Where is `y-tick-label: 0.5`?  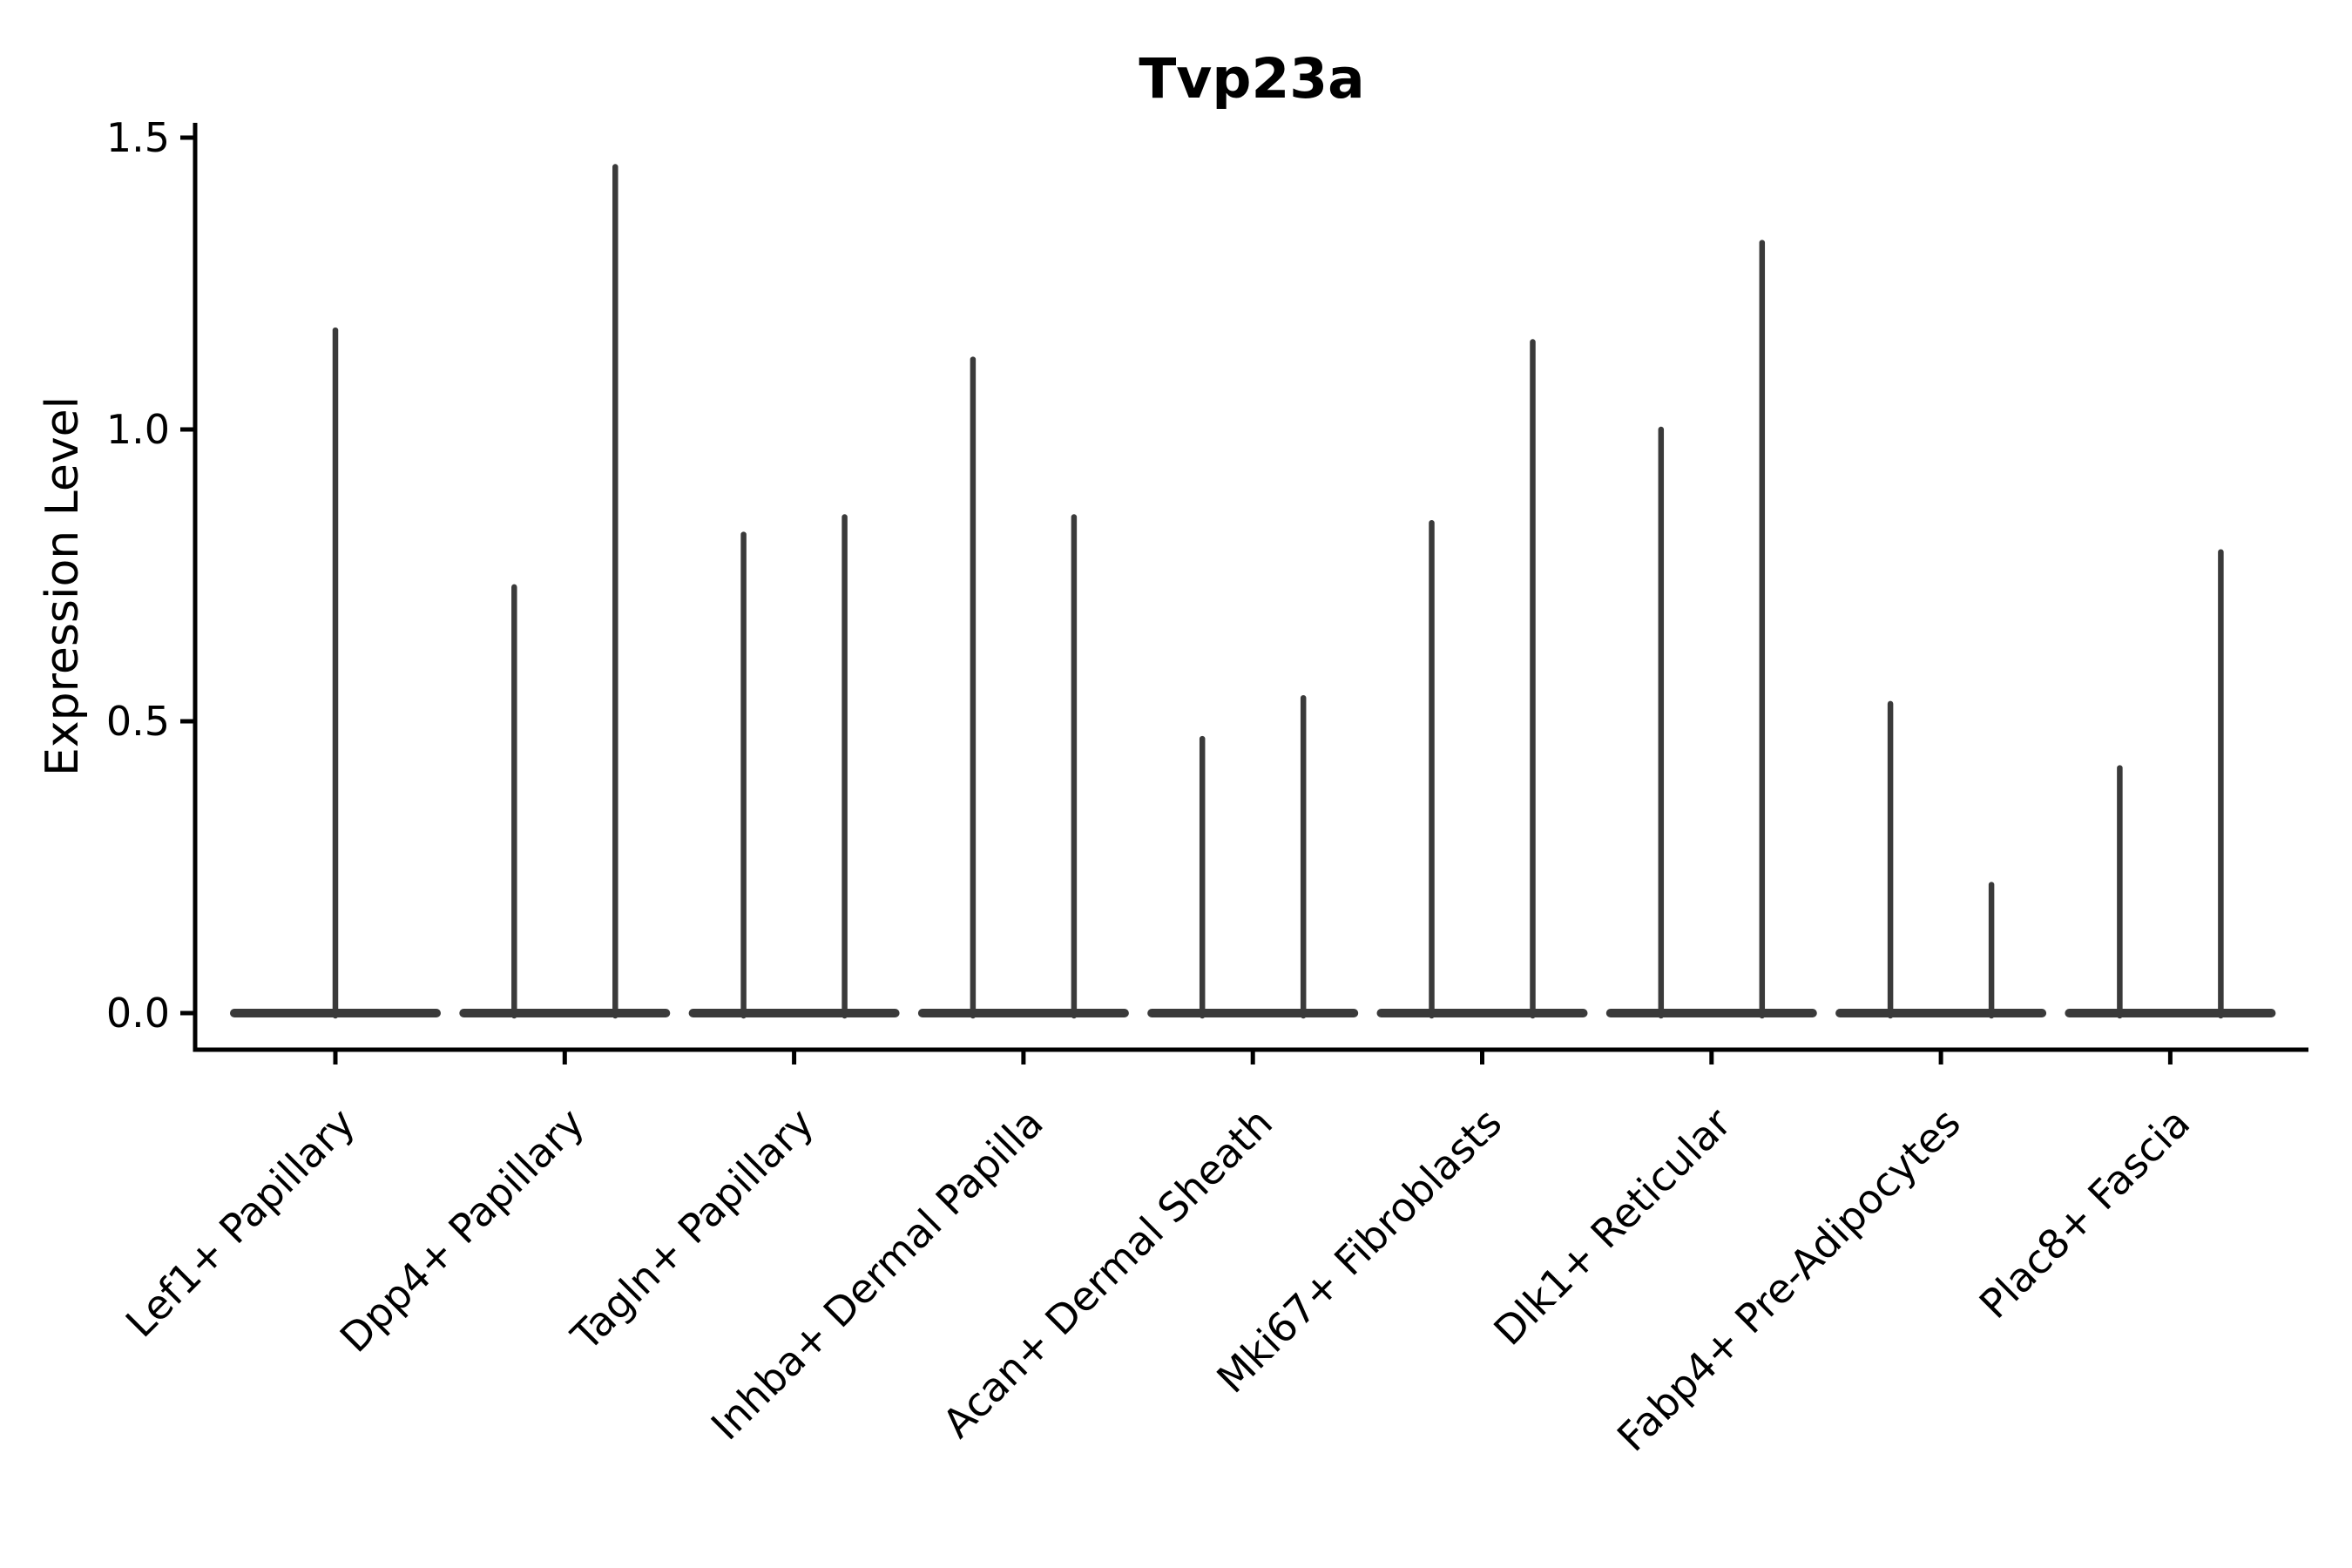
y-tick-label: 0.5 is located at coordinates (138, 721).